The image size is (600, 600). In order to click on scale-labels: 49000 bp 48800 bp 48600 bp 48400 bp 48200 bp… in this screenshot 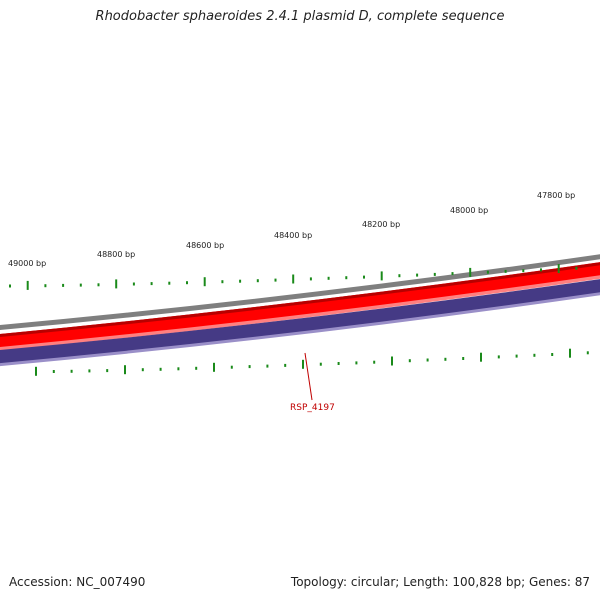, I will do `click(291, 229)`.